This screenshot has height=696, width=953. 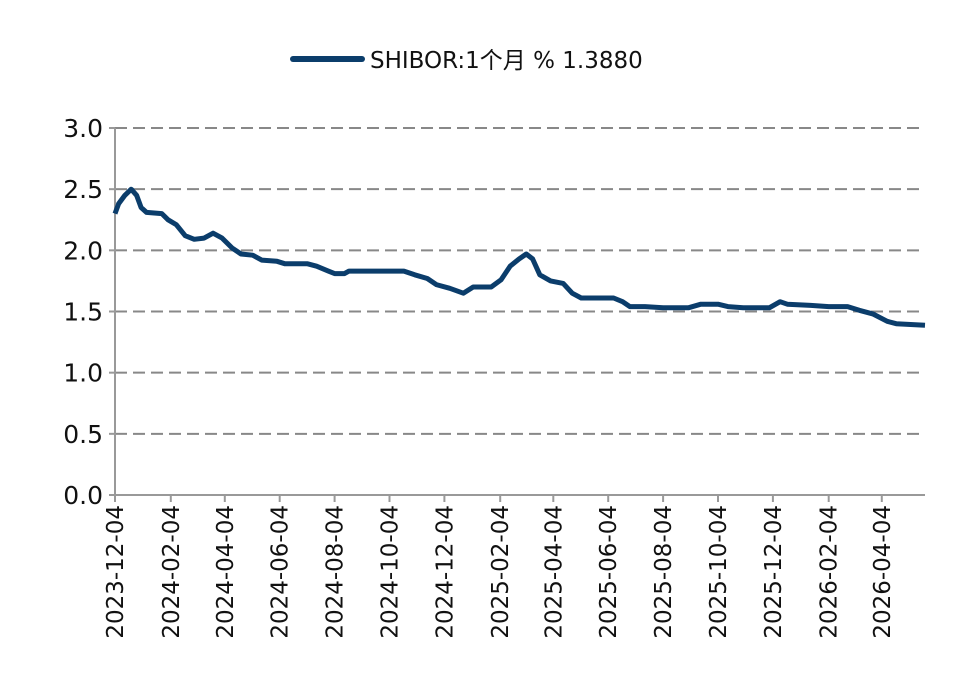 I want to click on x-tick-label: 2026-02-04, so click(x=830, y=572).